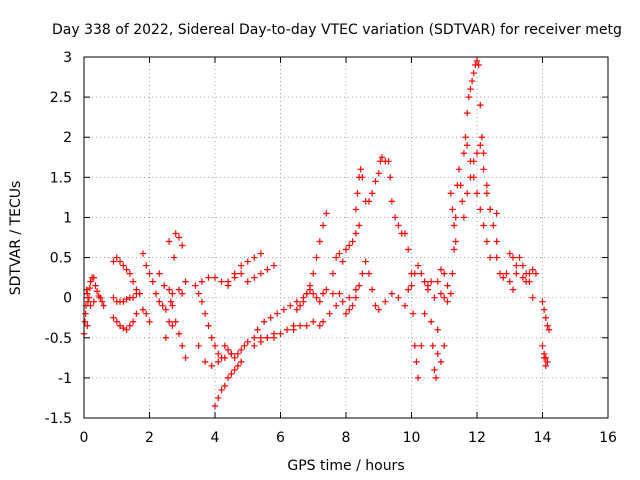 The image size is (640, 480). I want to click on x-tick-label: 8, so click(346, 438).